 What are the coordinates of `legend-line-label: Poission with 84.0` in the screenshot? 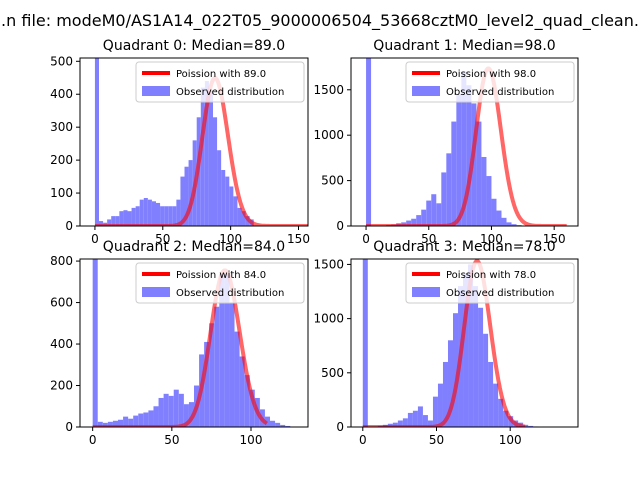 It's located at (221, 275).